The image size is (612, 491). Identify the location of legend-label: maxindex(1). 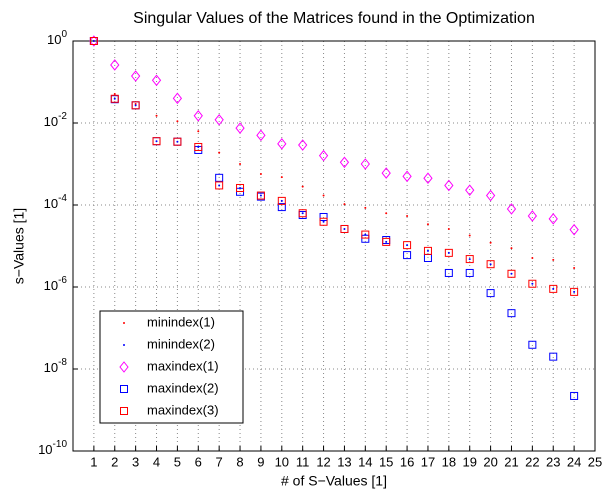
(183, 365).